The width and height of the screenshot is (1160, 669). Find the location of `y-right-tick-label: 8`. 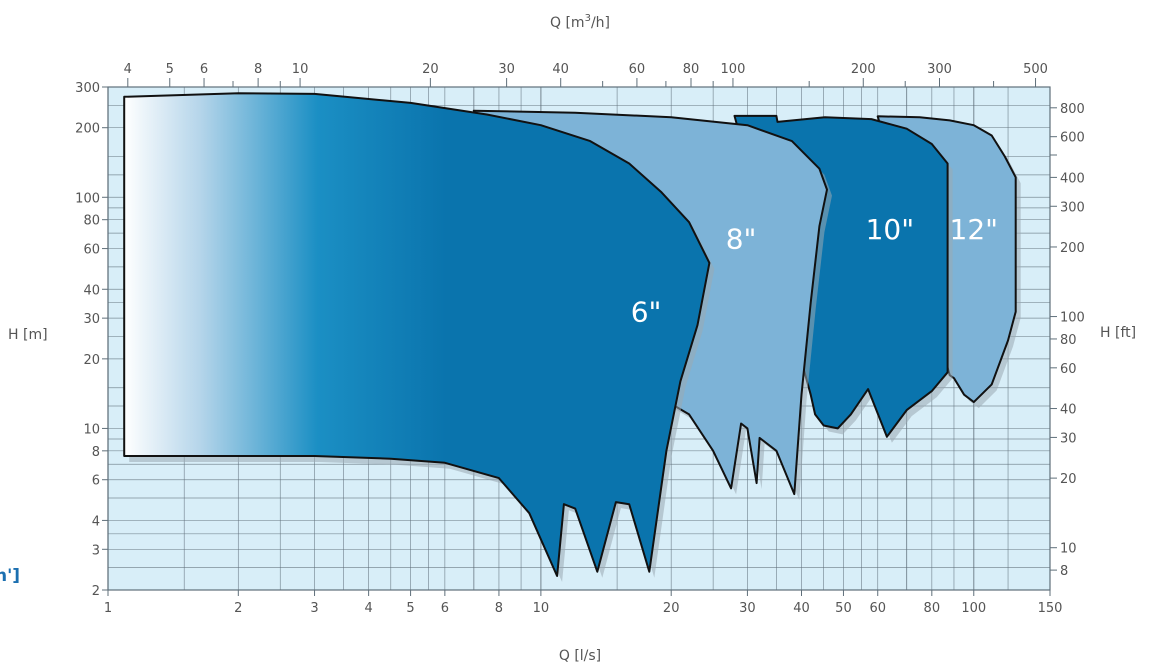

y-right-tick-label: 8 is located at coordinates (1064, 571).